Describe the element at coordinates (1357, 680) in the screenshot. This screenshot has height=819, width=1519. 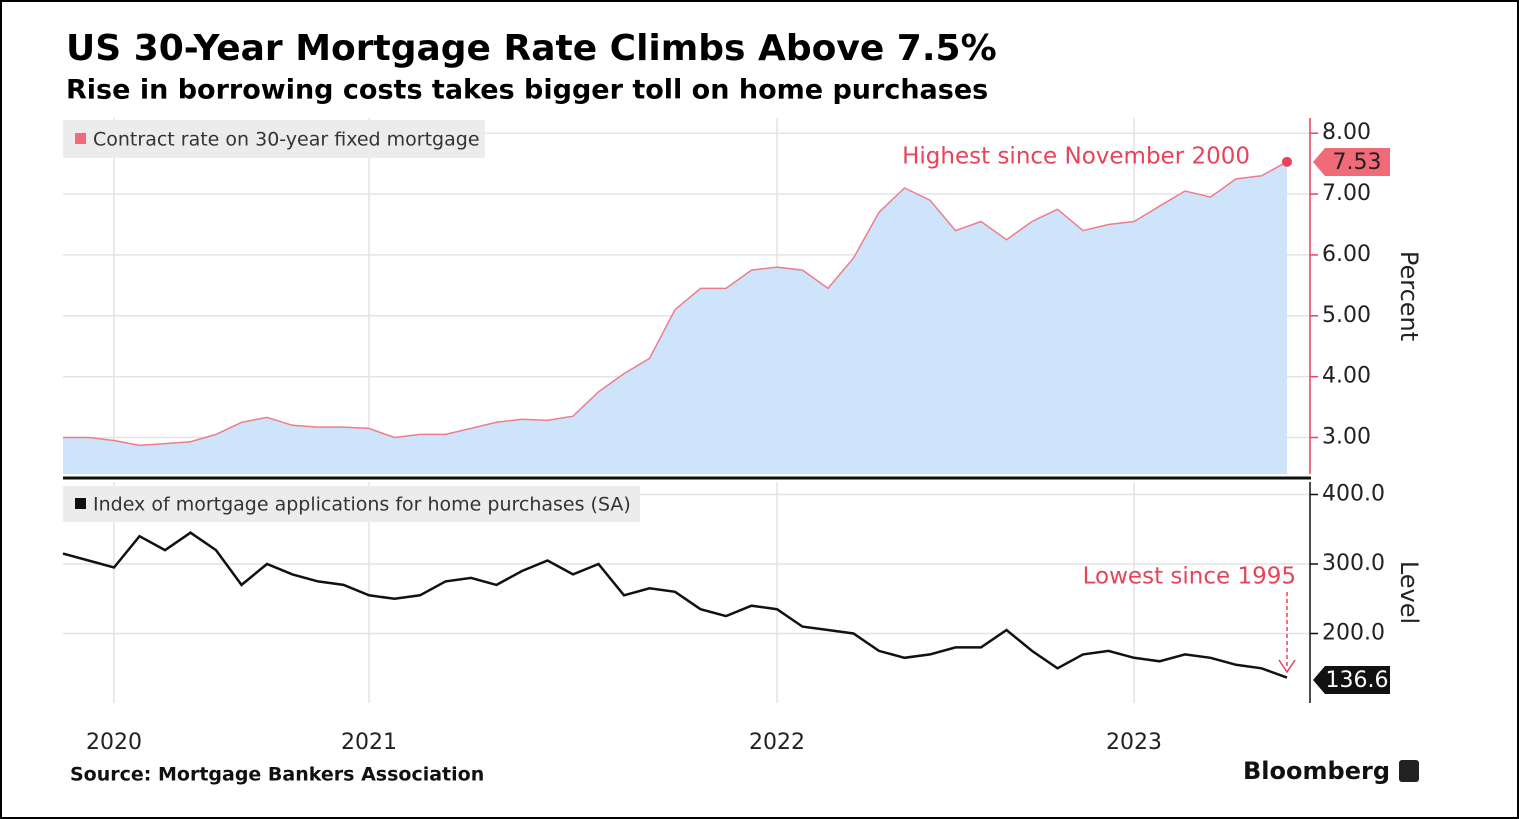
I see `value-tag-label: 136.6` at that location.